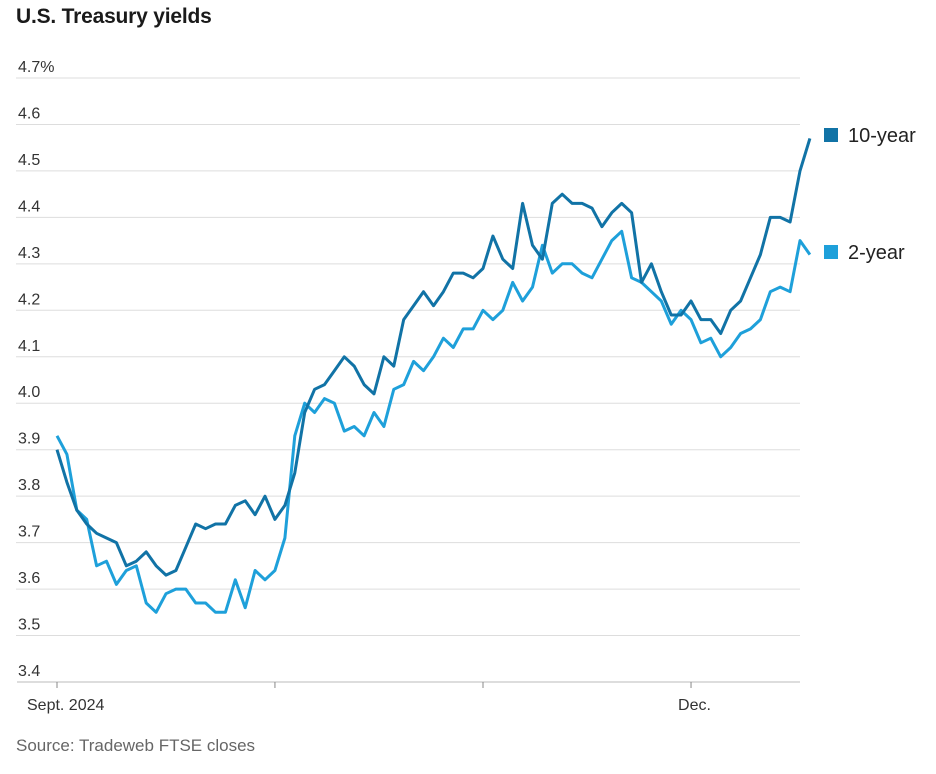  Describe the element at coordinates (29, 578) in the screenshot. I see `y-tick-label: 3.6` at that location.